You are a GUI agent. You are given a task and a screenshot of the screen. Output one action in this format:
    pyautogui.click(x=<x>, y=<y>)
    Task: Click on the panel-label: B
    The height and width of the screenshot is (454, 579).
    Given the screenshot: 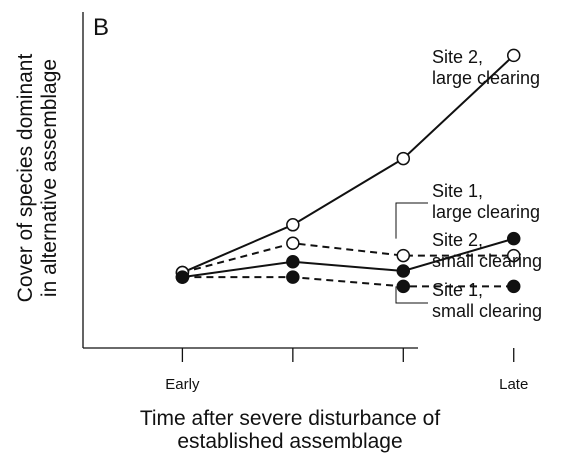 What is the action you would take?
    pyautogui.click(x=101, y=27)
    